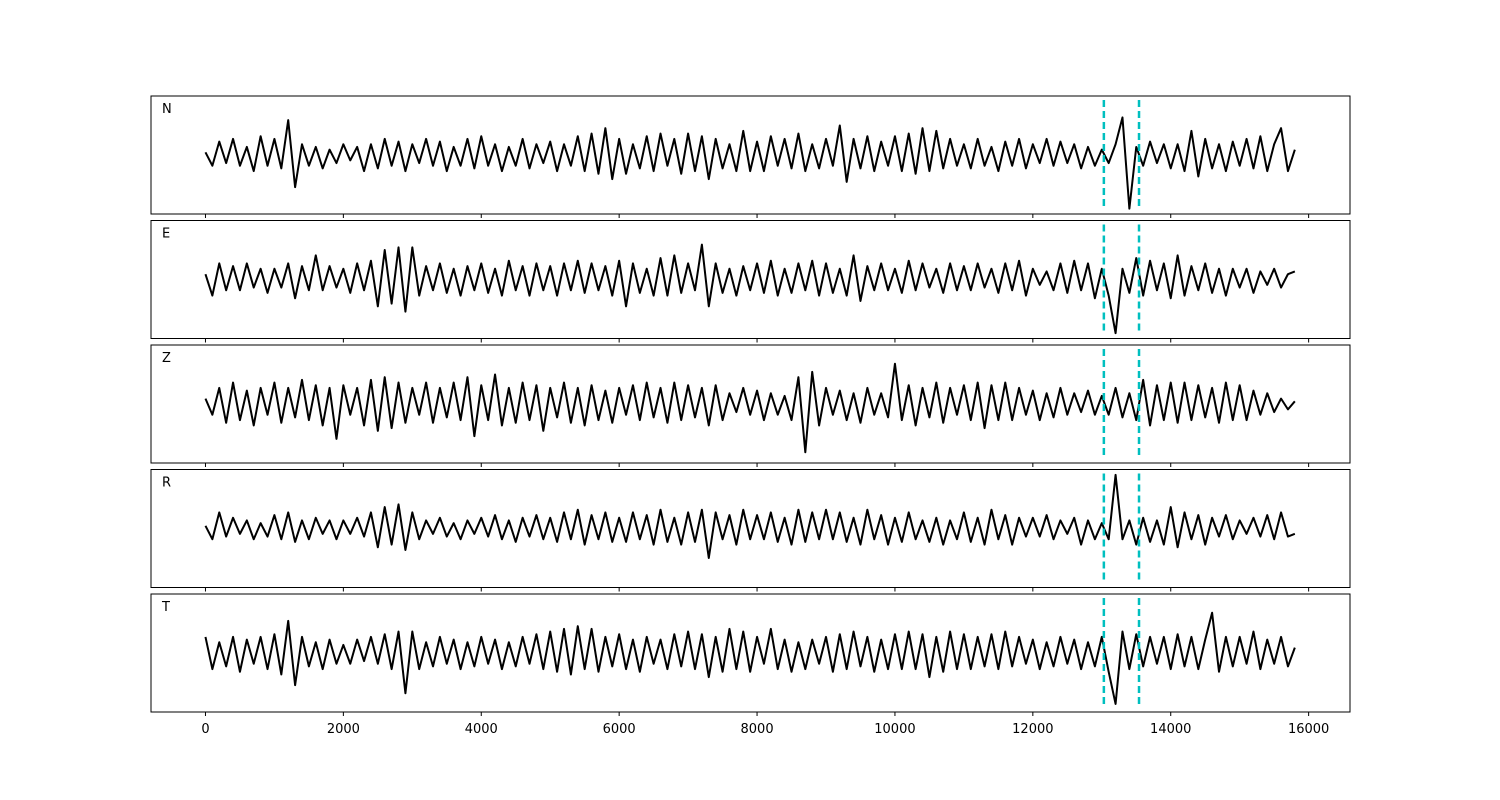  I want to click on x-tick-label: 4000, so click(481, 729).